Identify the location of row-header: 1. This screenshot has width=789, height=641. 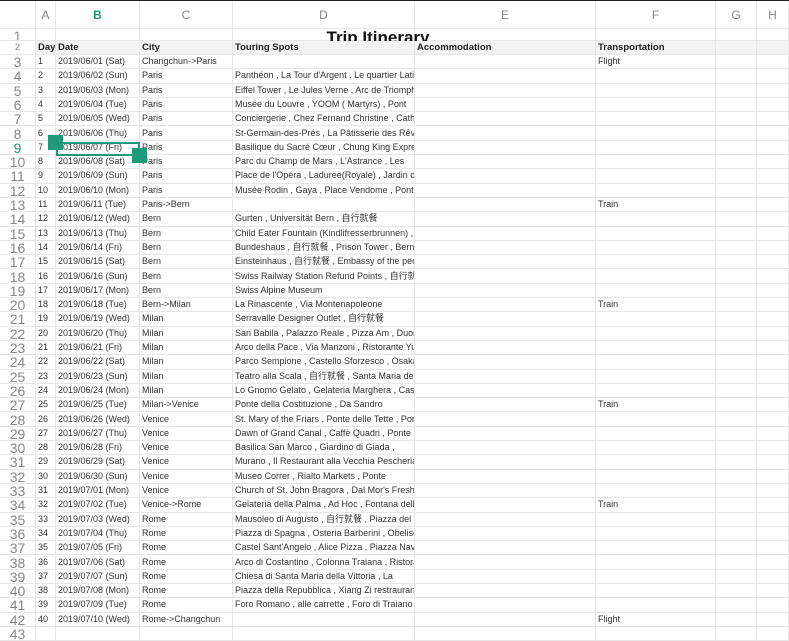
(18, 35).